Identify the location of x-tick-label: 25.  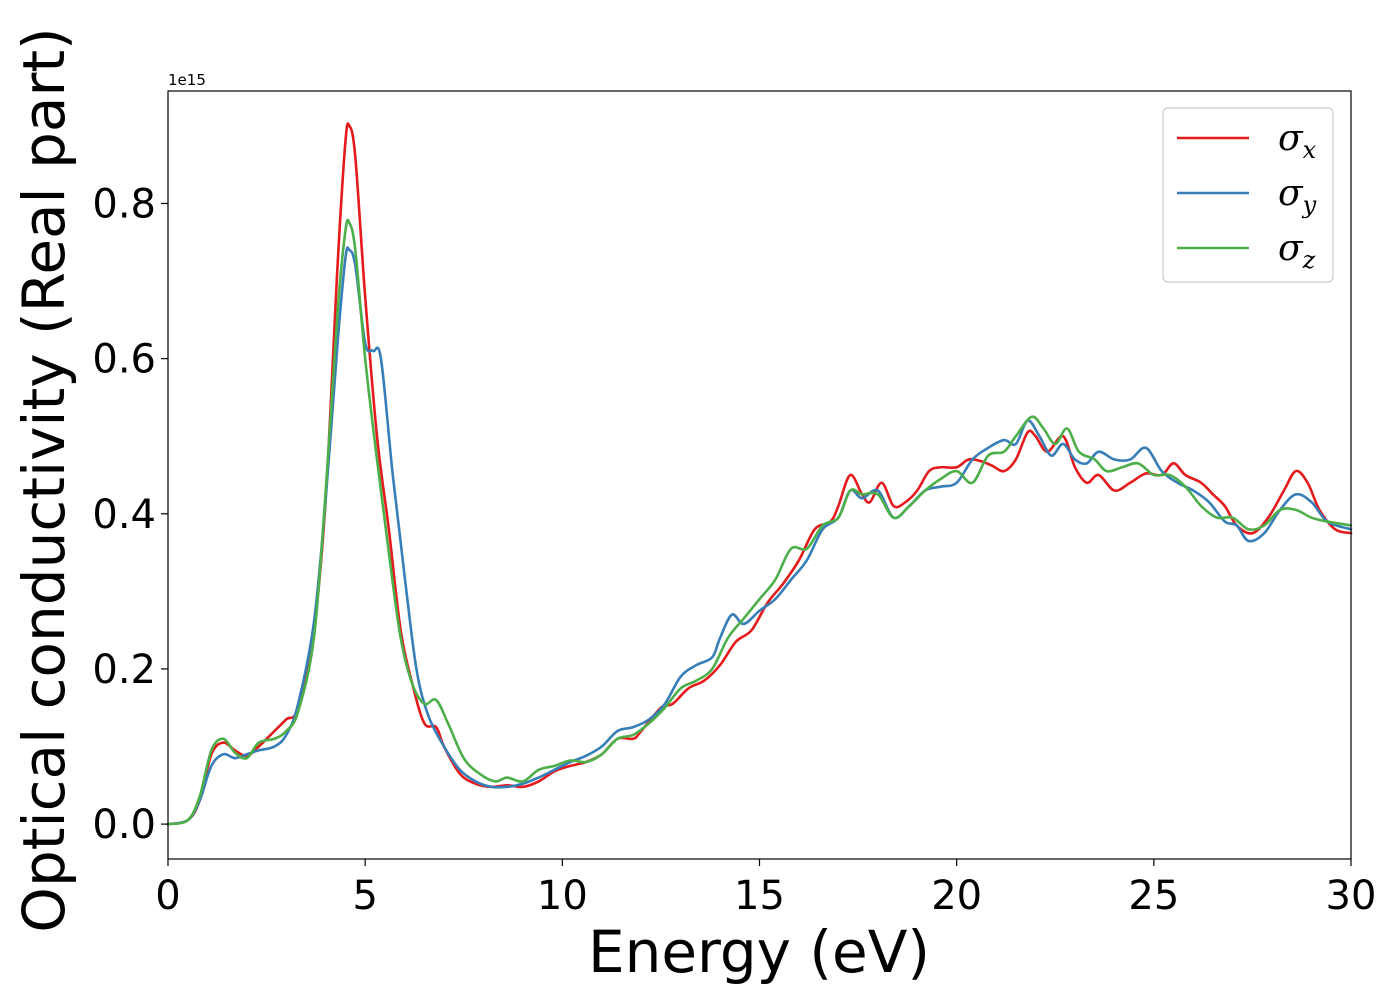
(1153, 896).